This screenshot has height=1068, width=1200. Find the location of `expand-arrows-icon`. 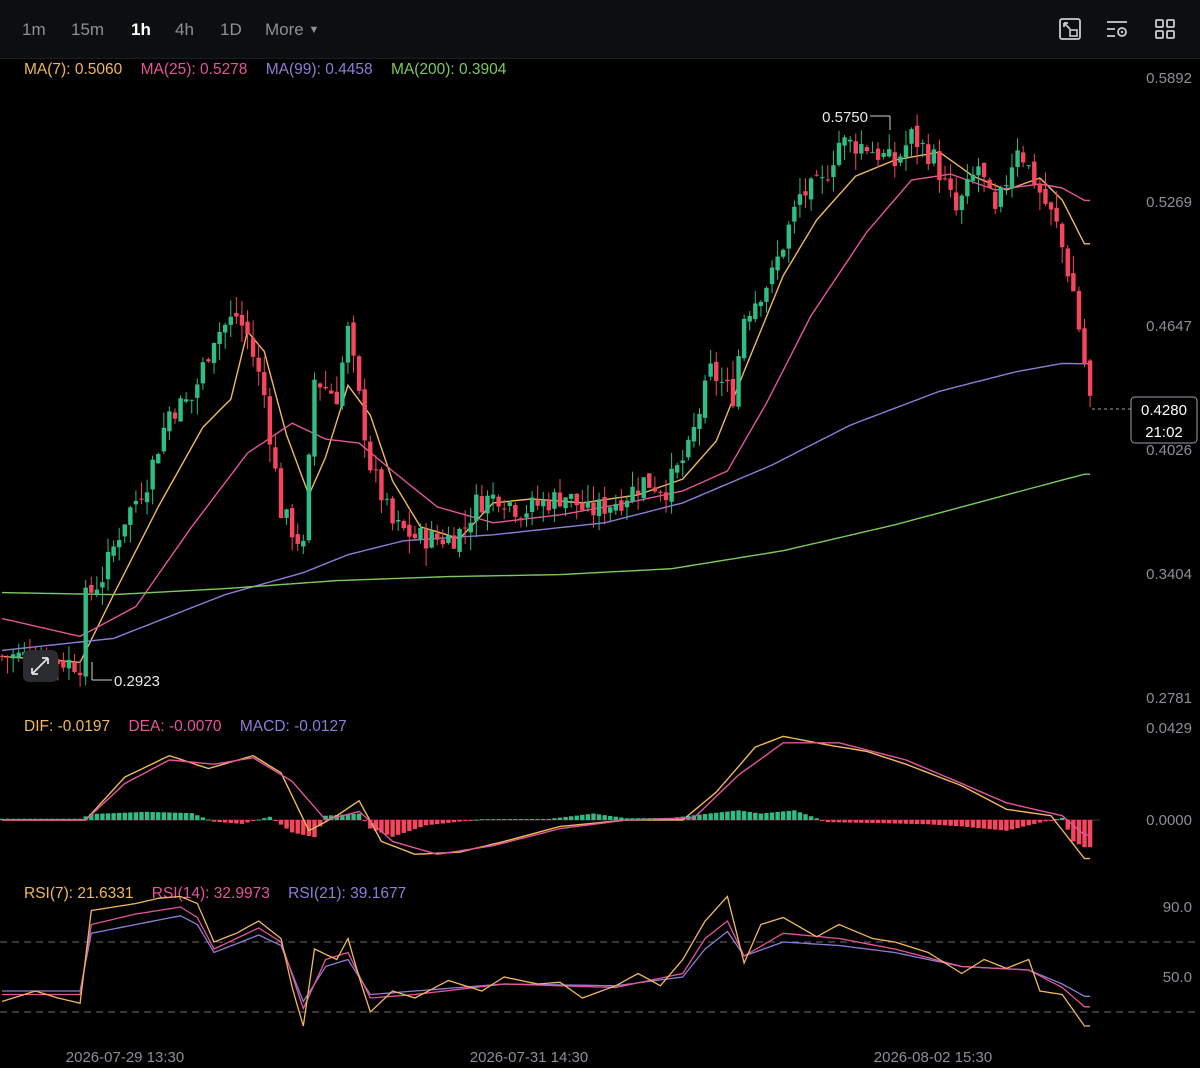

expand-arrows-icon is located at coordinates (40, 666).